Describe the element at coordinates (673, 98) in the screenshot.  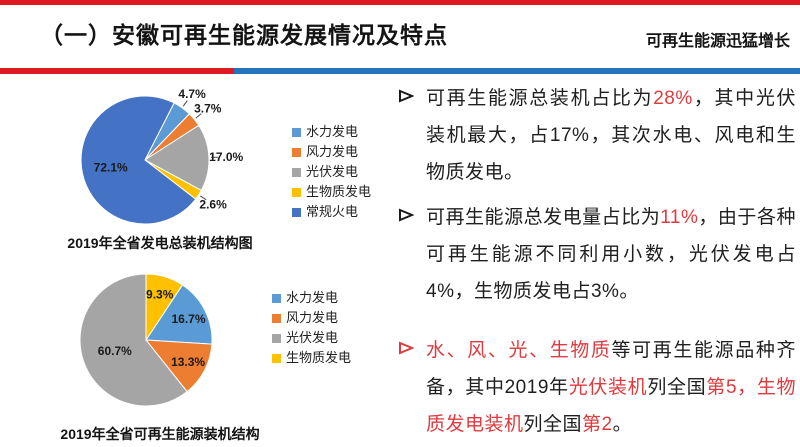
I see `text-segment: 28%` at that location.